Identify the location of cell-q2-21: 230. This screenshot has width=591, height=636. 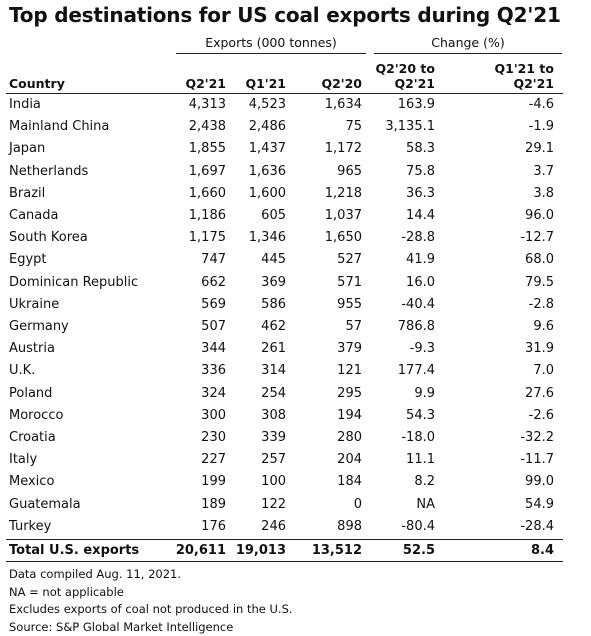
(198, 437).